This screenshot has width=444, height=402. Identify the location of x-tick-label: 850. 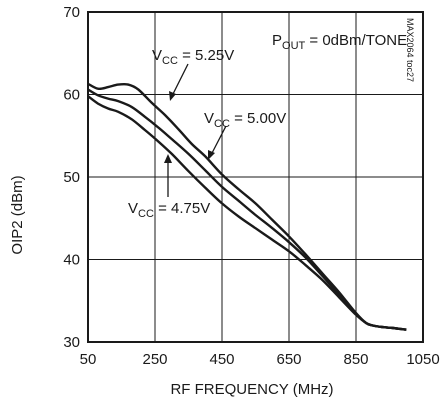
(355, 359).